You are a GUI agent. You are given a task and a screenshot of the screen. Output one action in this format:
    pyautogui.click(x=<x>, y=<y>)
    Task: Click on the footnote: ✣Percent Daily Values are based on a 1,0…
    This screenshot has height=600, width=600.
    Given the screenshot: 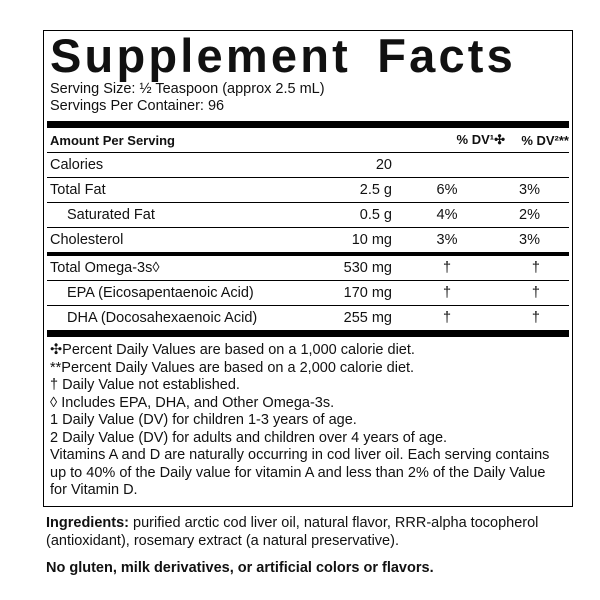 What is the action you would take?
    pyautogui.click(x=232, y=350)
    